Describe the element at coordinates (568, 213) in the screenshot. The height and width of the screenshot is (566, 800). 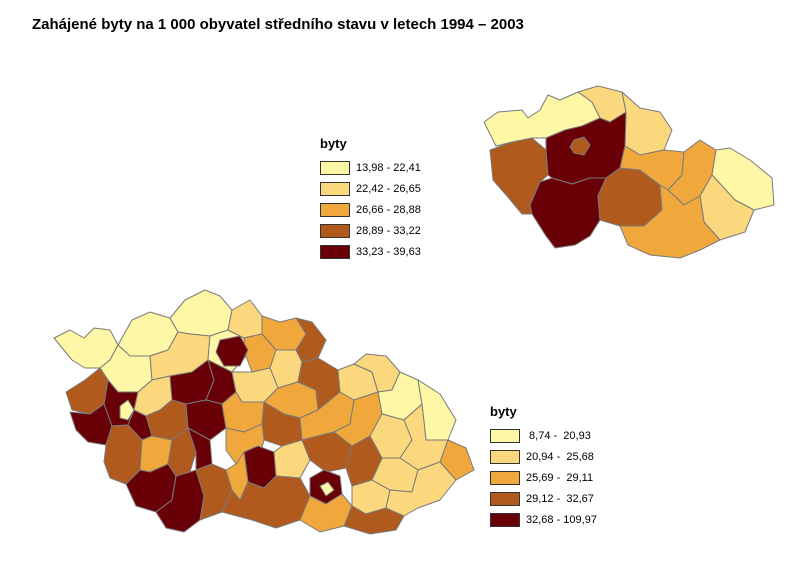
I see `region-jihocesky` at that location.